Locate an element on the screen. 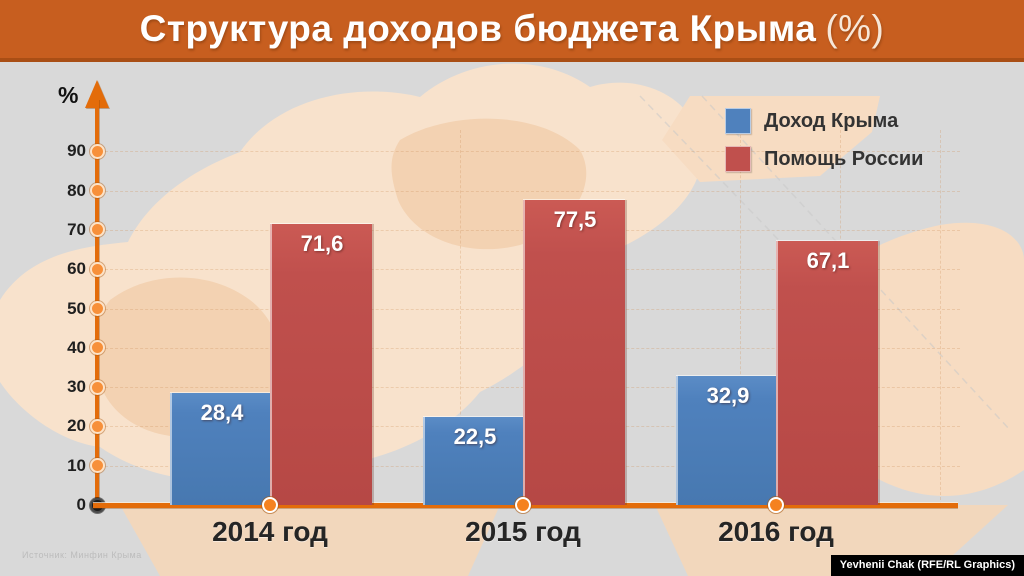  credit-badge: Yevhenii Chak (RFE/RL Graphics) is located at coordinates (927, 565).